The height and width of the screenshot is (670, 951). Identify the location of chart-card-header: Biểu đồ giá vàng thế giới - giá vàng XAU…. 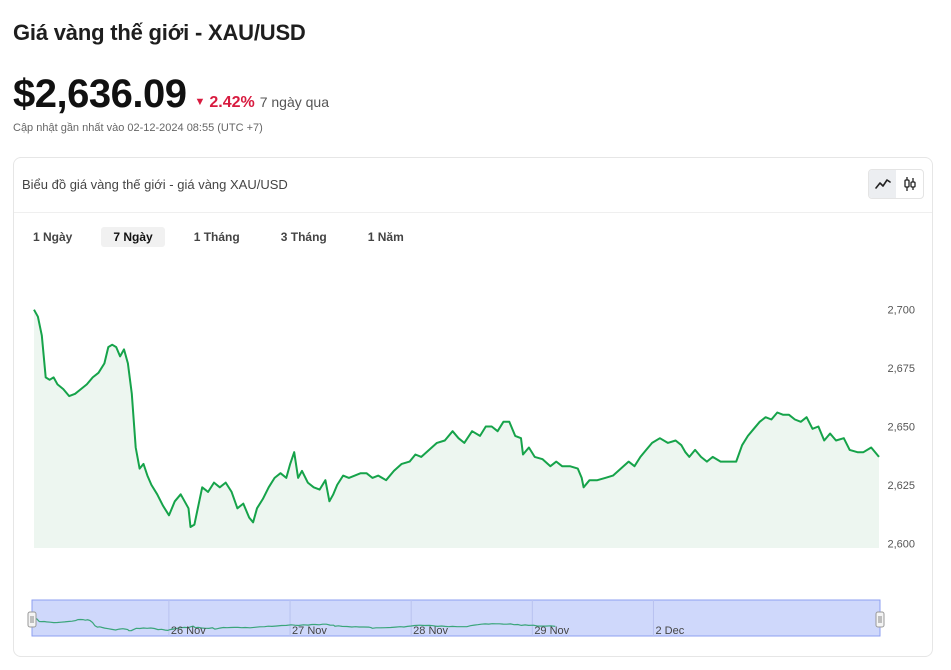
(473, 185).